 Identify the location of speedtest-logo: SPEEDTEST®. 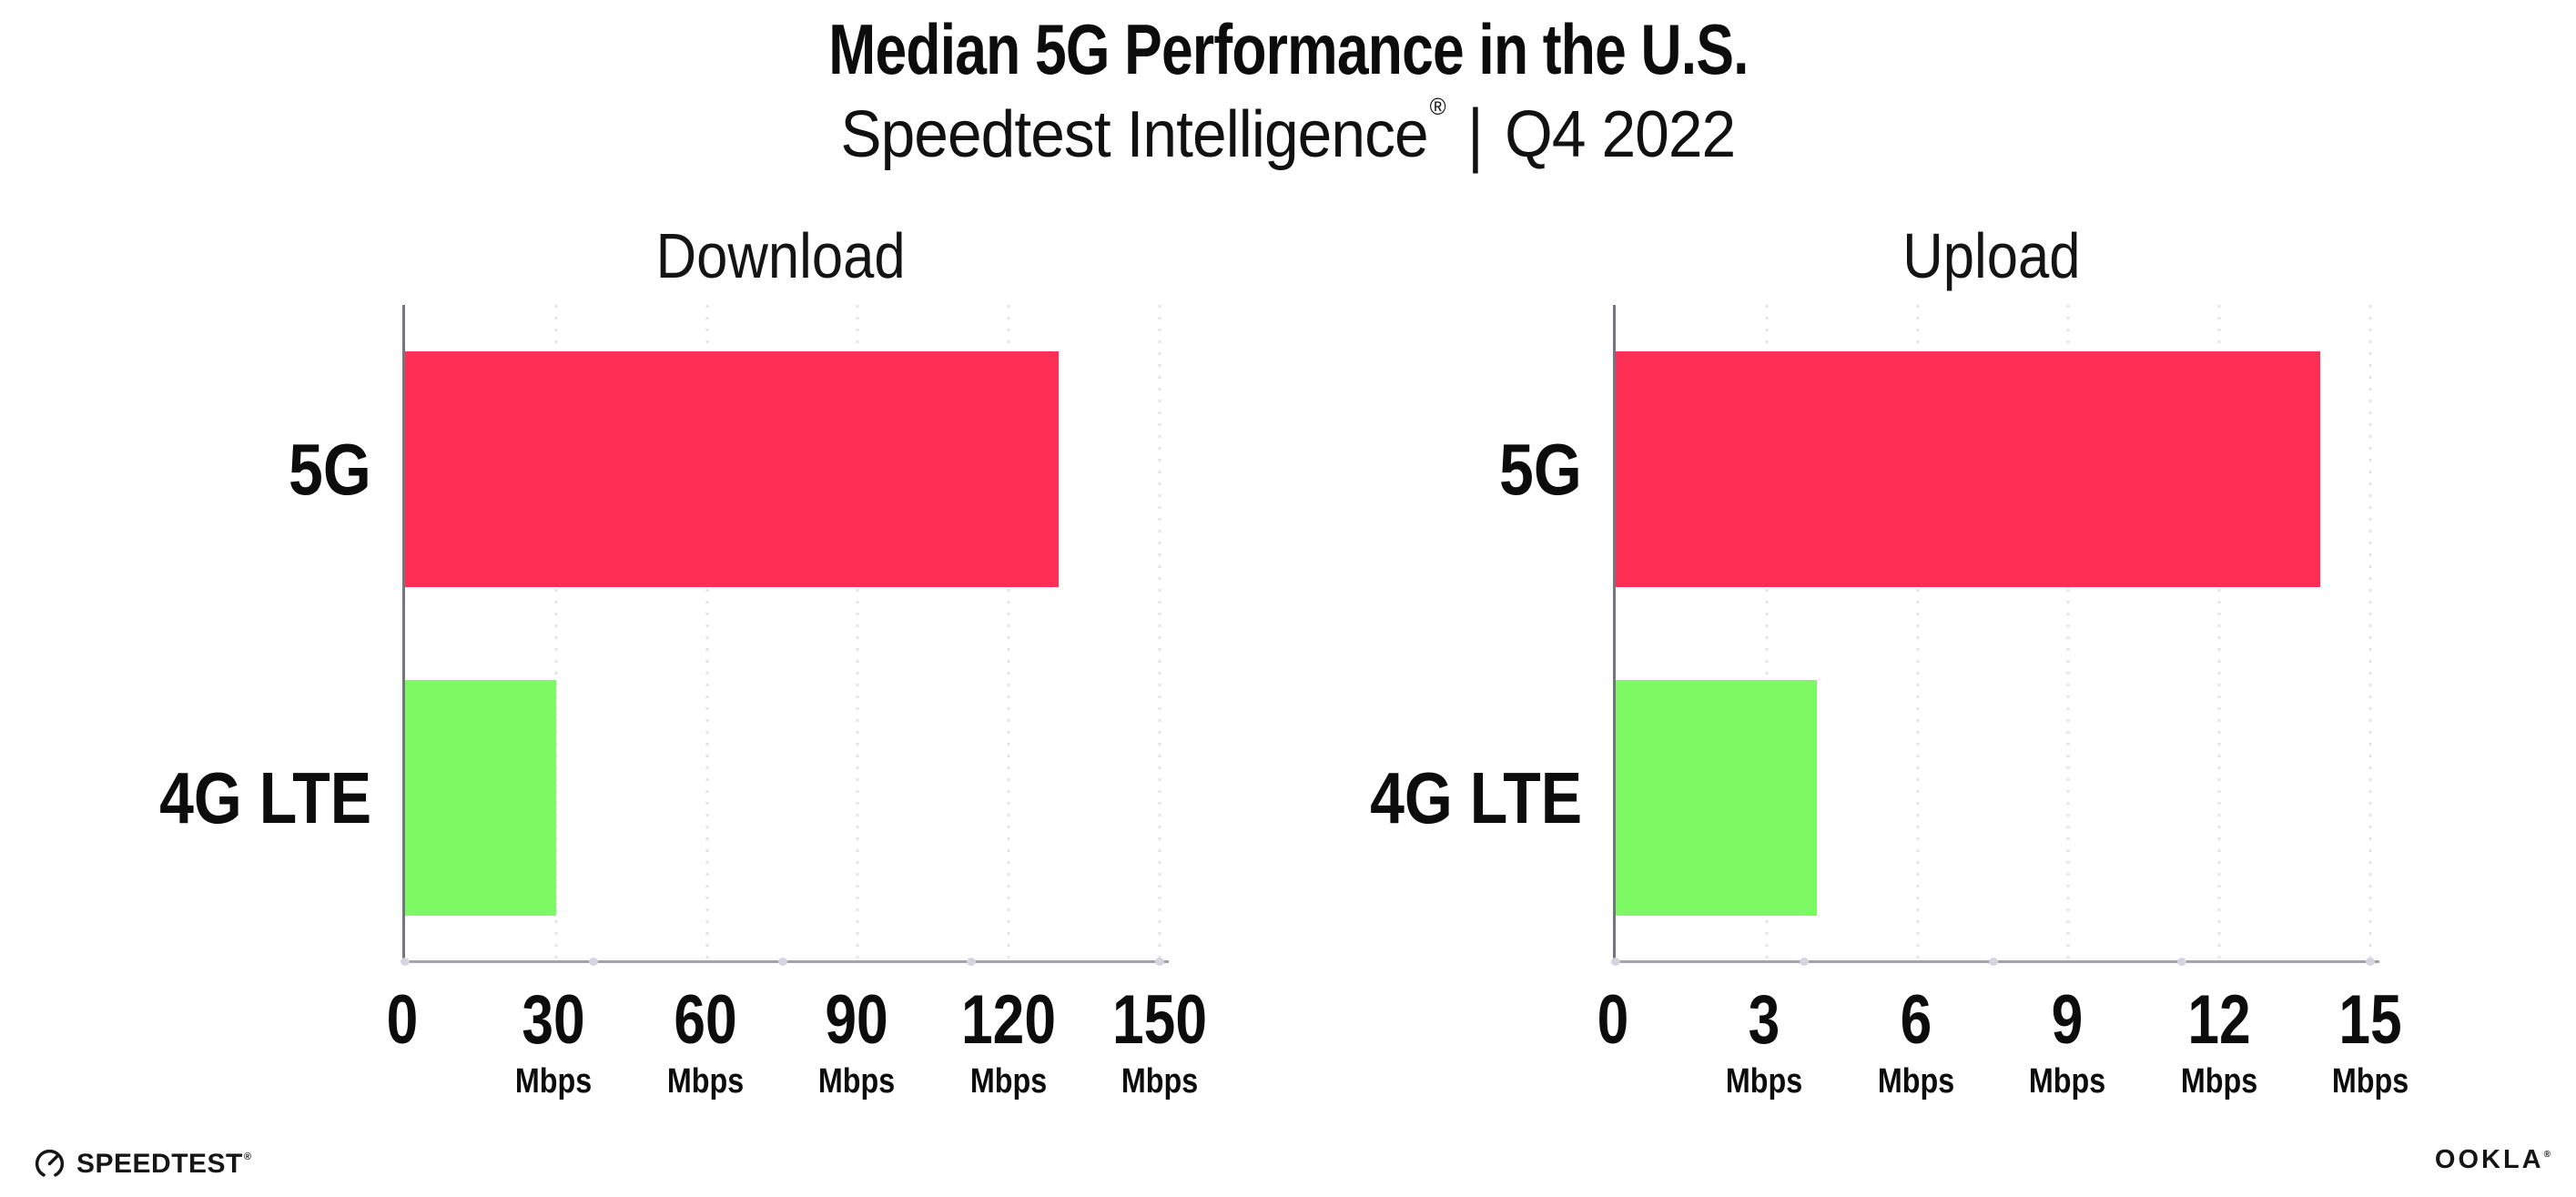
(142, 1164).